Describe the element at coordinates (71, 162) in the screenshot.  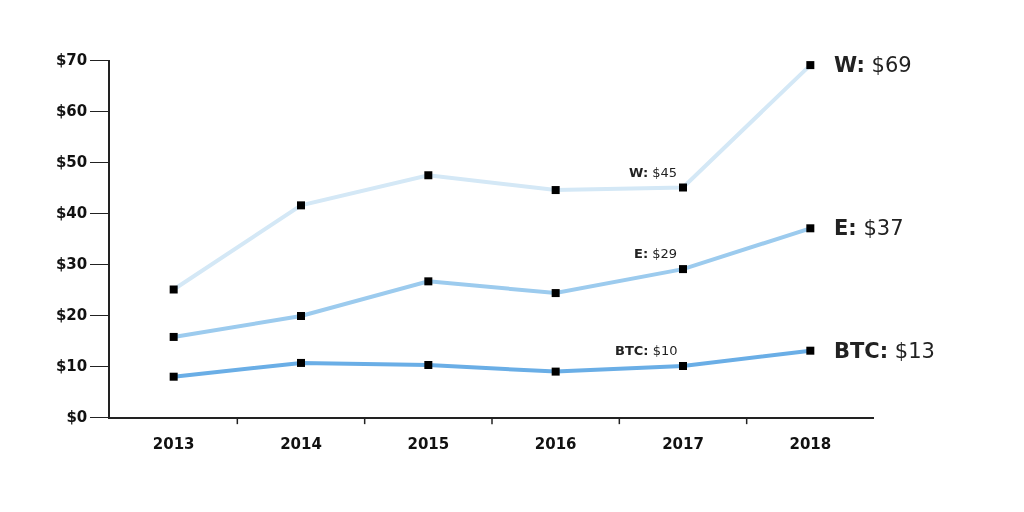
I see `y-tick-label: $50` at that location.